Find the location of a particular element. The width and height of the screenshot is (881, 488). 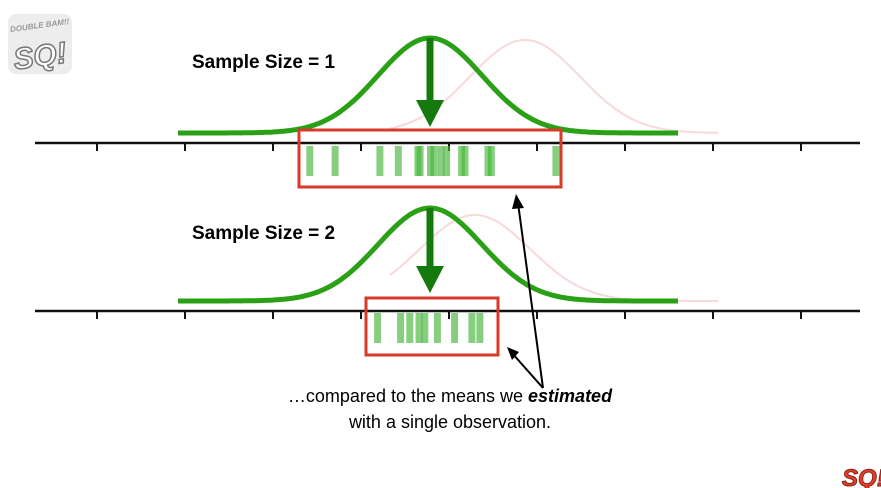

caption-line-1-prefix: …compared to the means we is located at coordinates (408, 396).